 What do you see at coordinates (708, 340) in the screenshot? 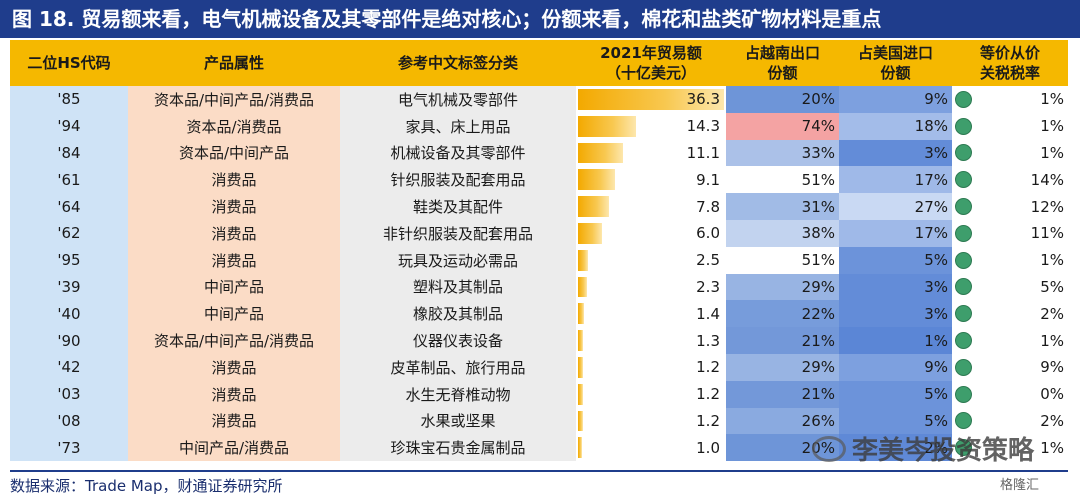
I see `trade-value-text: 1.3` at bounding box center [708, 340].